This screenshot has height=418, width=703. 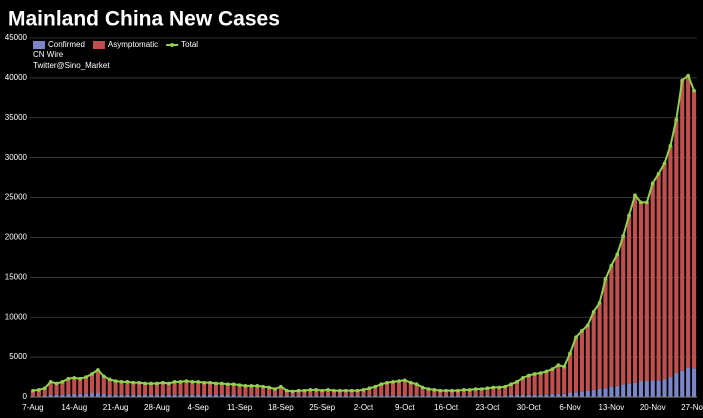 What do you see at coordinates (25, 396) in the screenshot?
I see `y-tick-label: 0` at bounding box center [25, 396].